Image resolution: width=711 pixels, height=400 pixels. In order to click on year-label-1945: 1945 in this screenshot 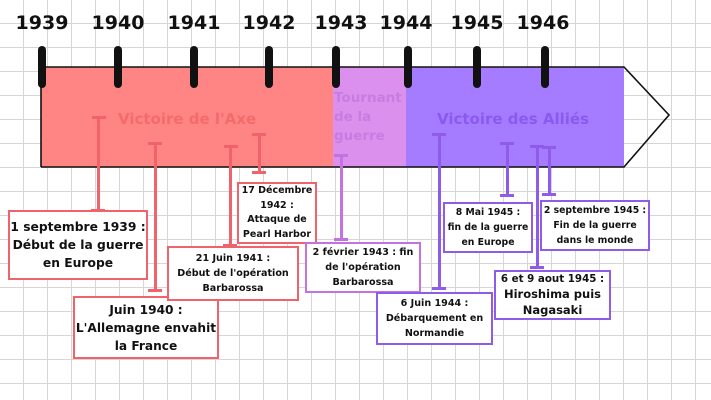, I will do `click(477, 23)`.